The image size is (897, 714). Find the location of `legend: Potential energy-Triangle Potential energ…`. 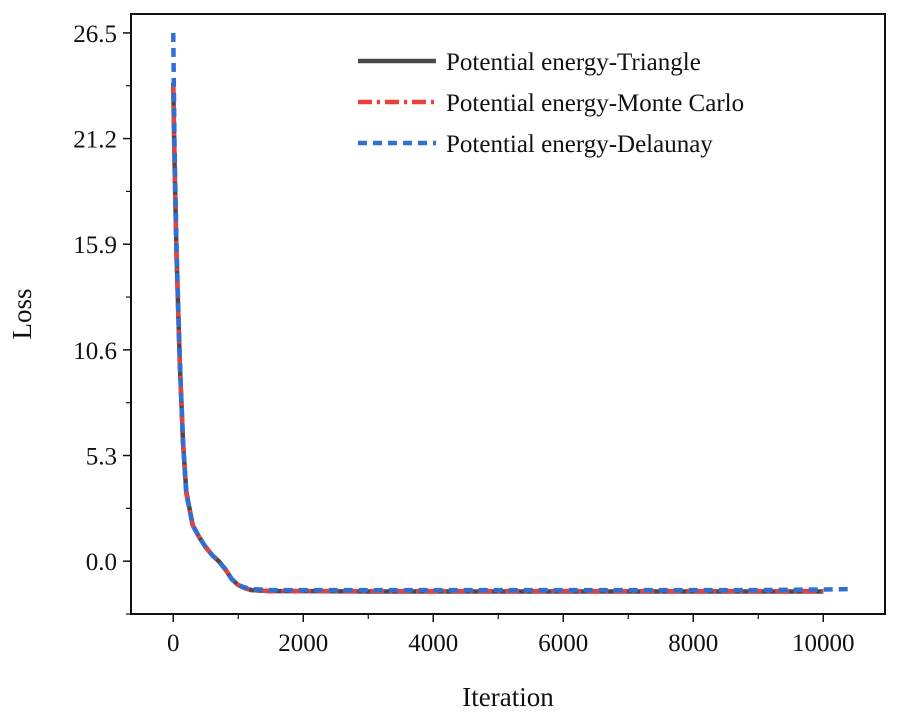

legend: Potential energy-Triangle Potential energ… is located at coordinates (551, 103).